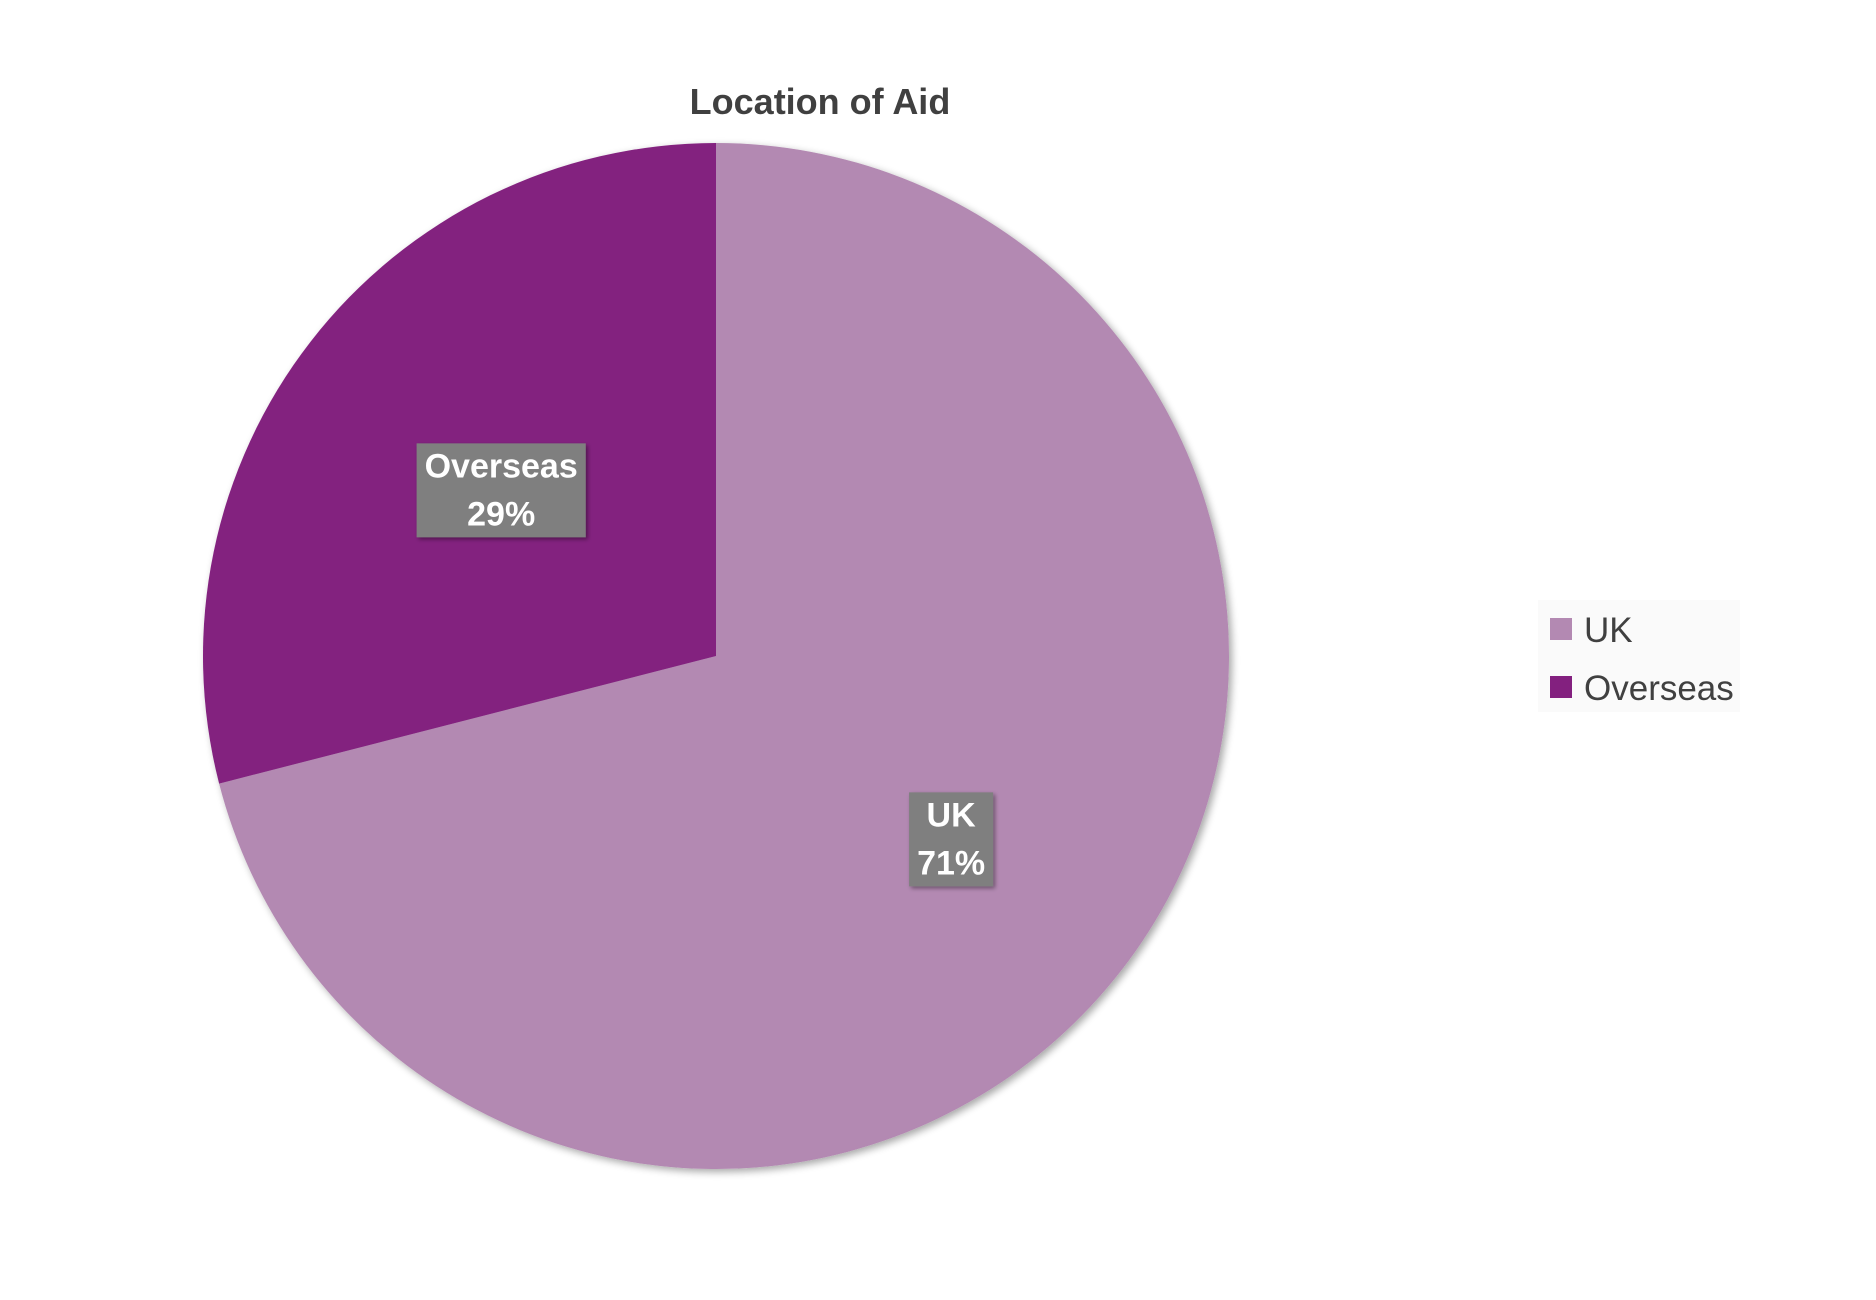 The image size is (1876, 1300). Describe the element at coordinates (501, 466) in the screenshot. I see `data-label-category: Overseas` at that location.